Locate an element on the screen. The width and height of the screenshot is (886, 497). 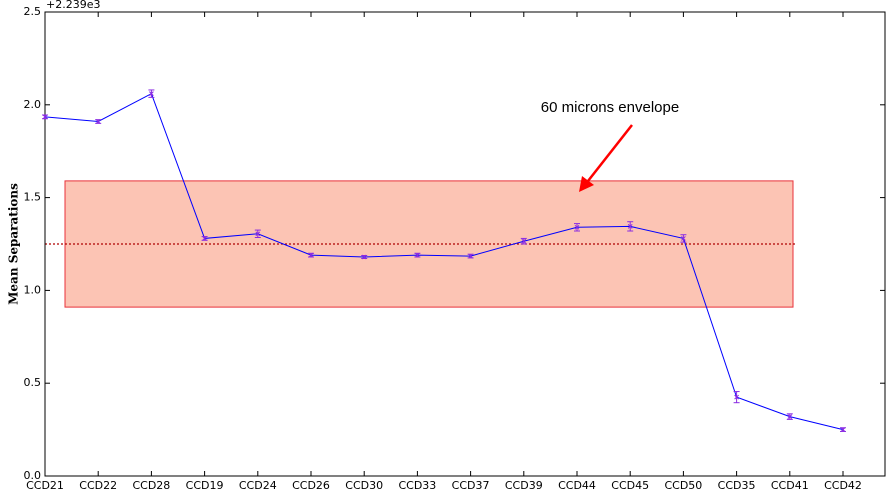
x-tick-label: CCD21 is located at coordinates (45, 485).